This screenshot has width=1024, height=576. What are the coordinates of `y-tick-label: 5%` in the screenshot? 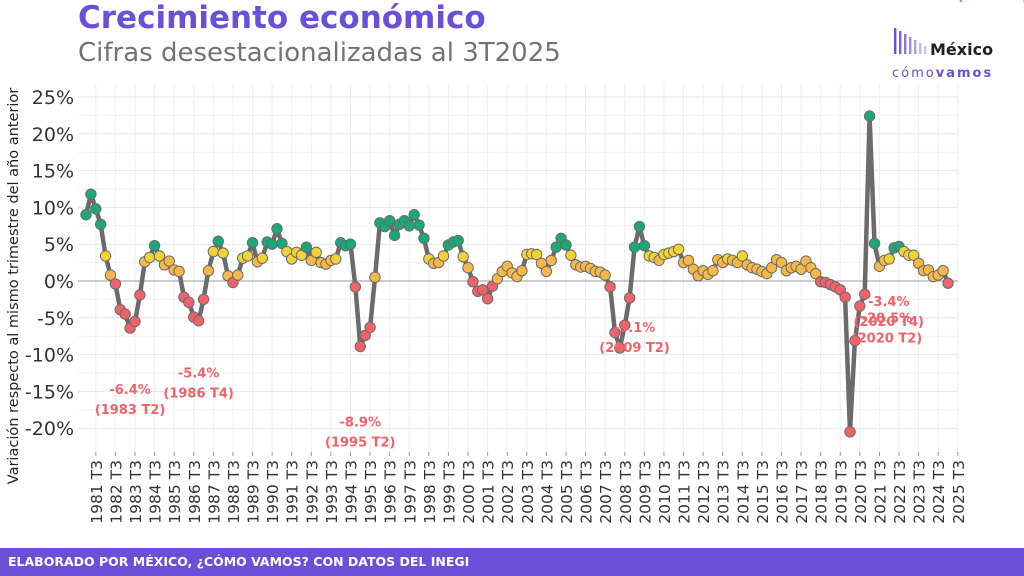 It's located at (59, 245).